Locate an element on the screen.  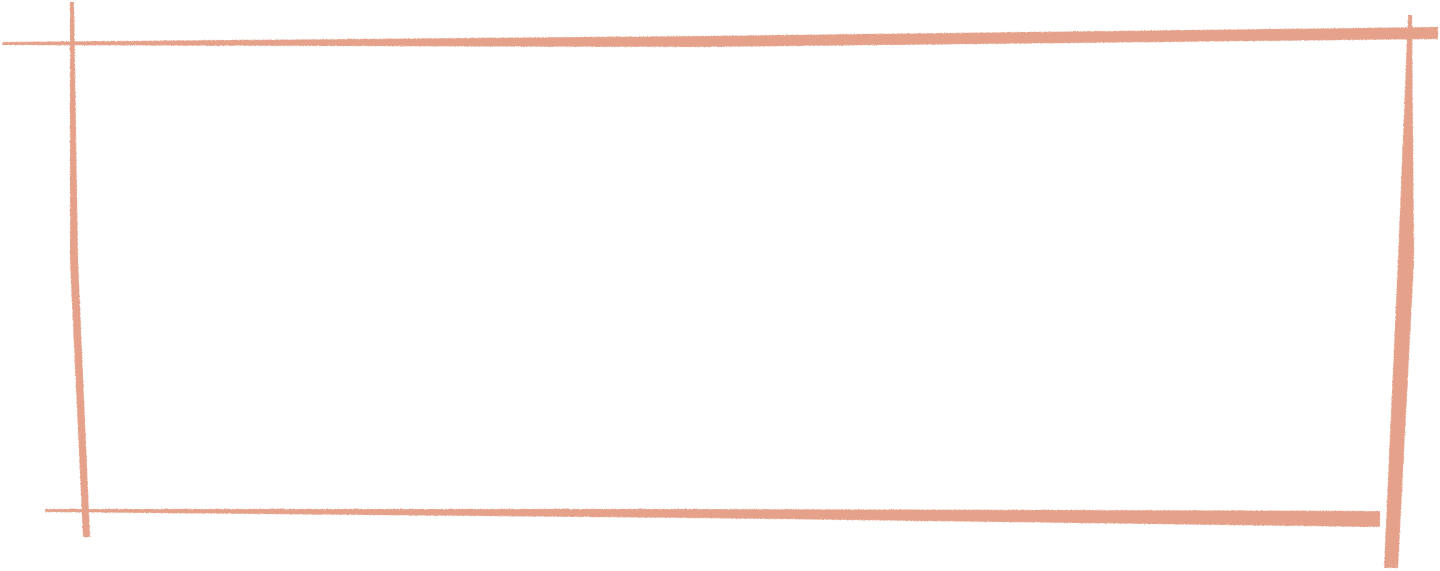
frame-left-stroke is located at coordinates (80, 269).